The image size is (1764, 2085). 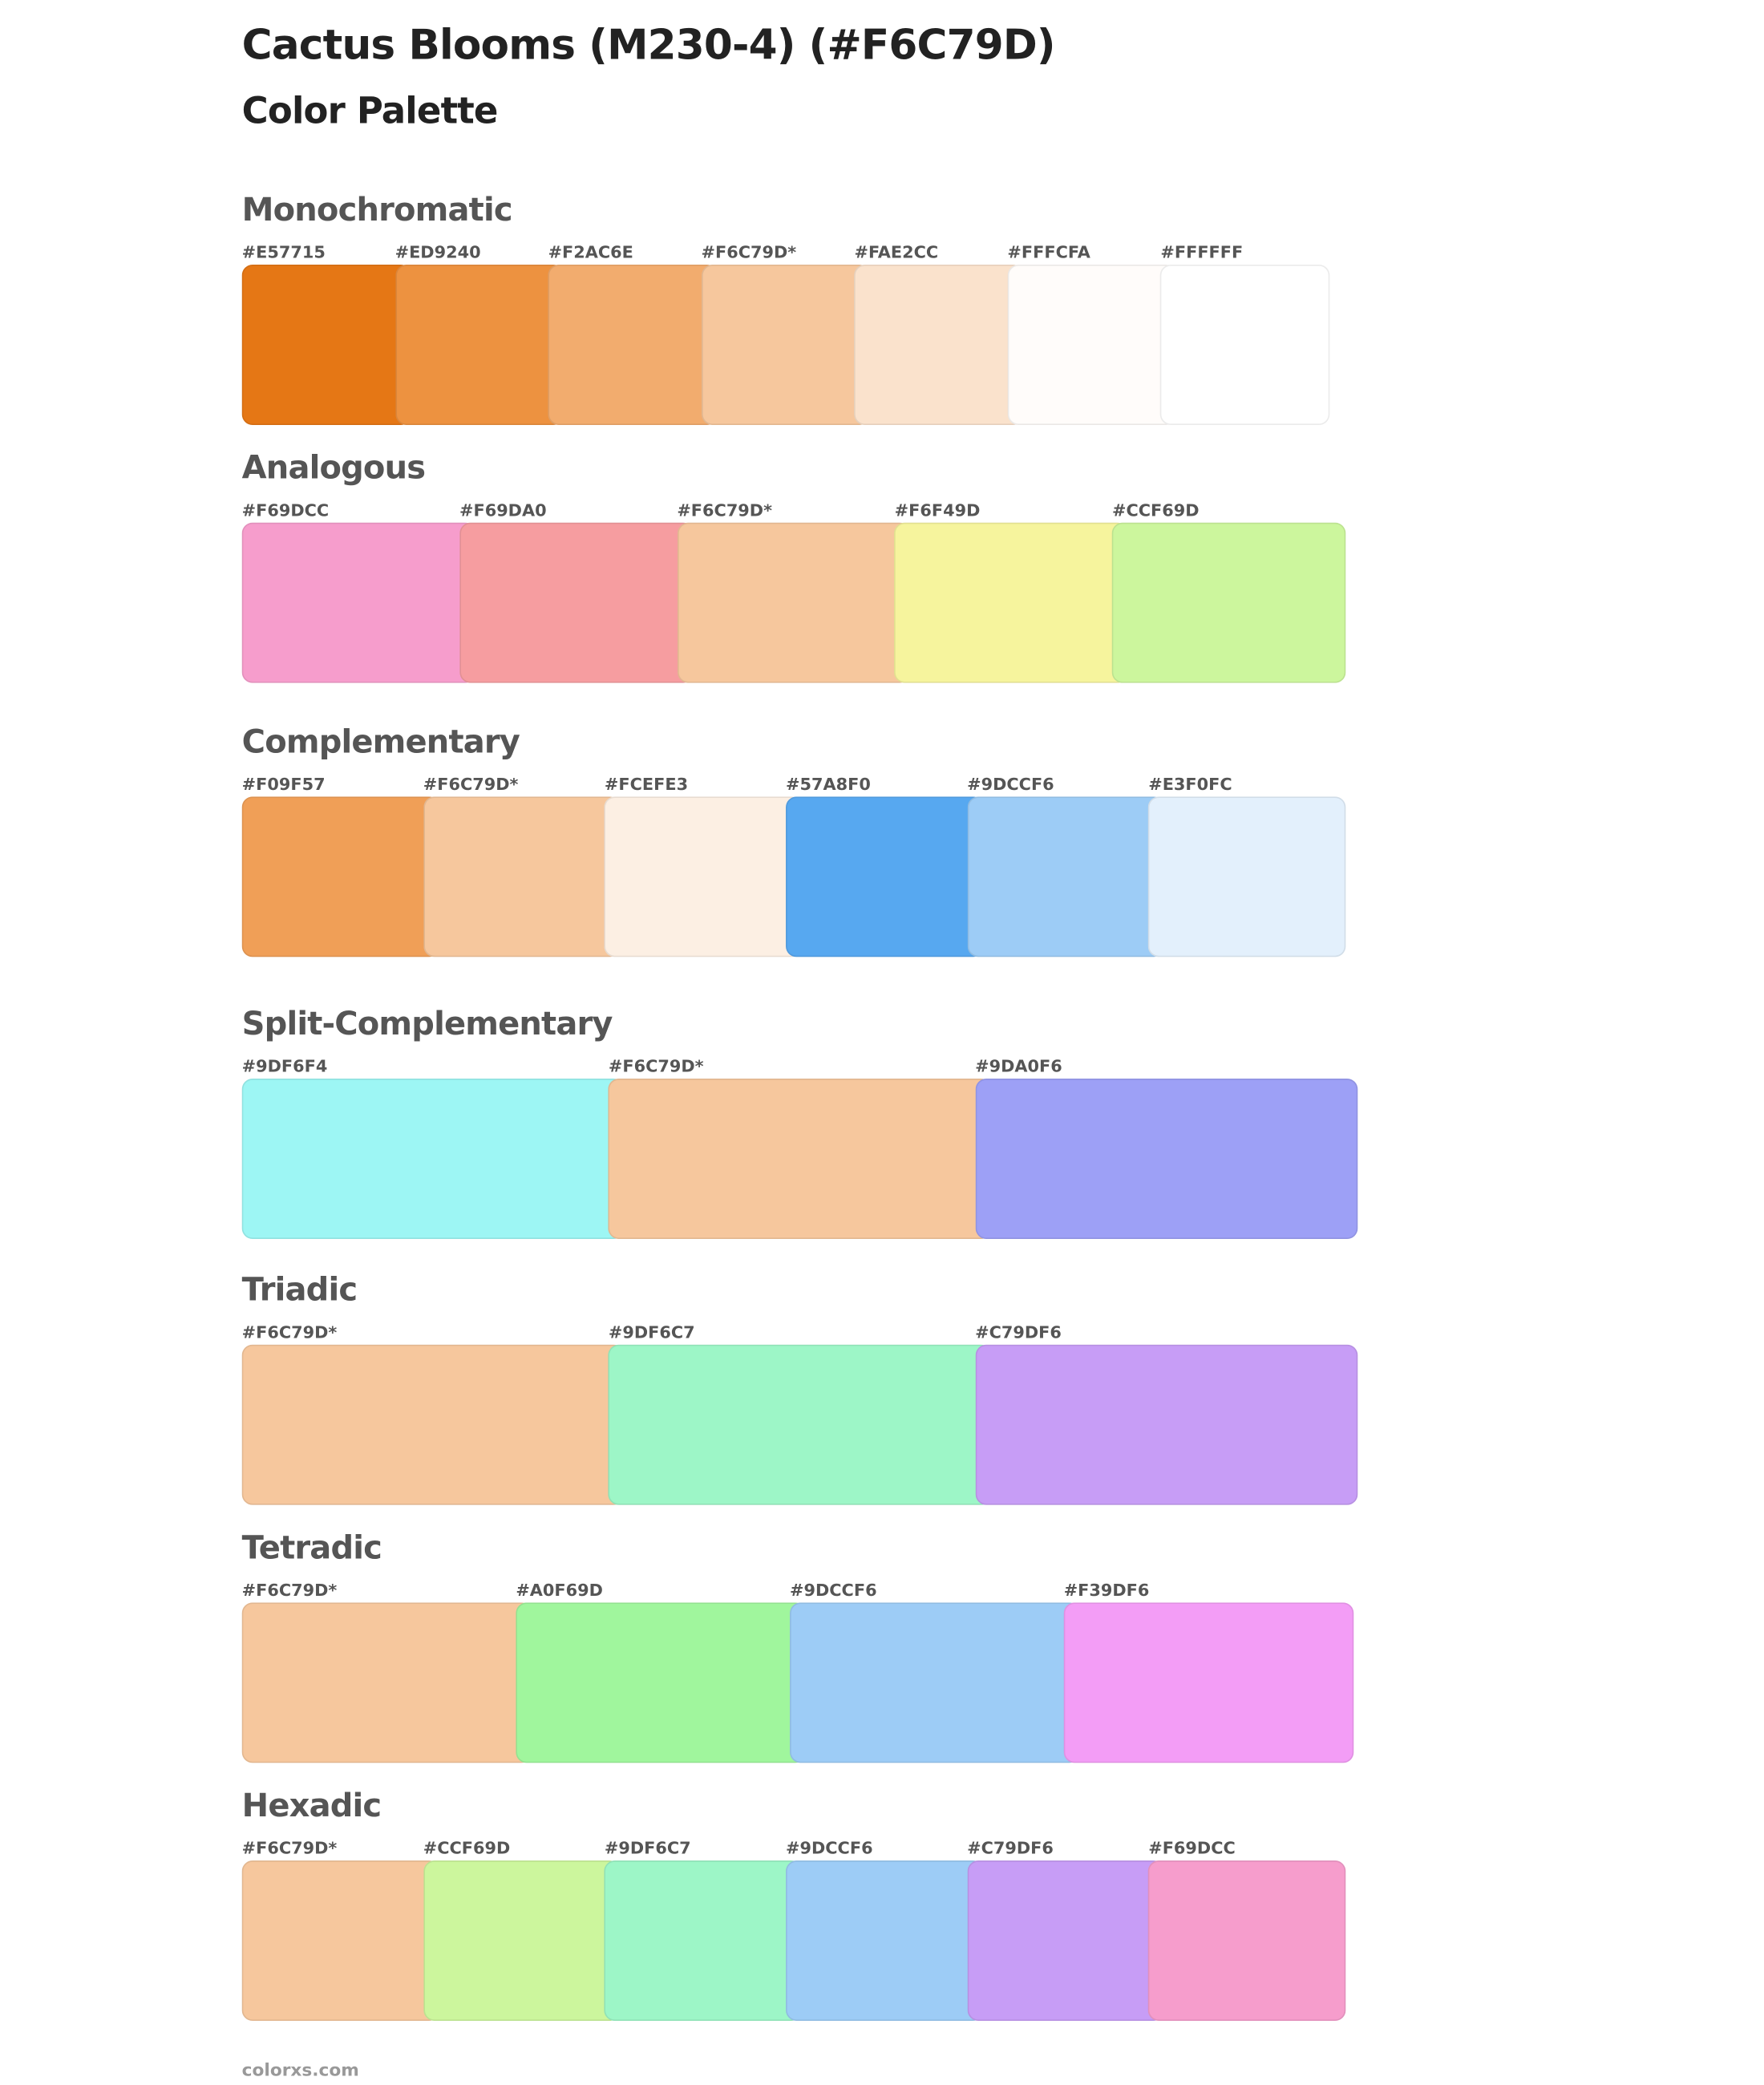 What do you see at coordinates (559, 1590) in the screenshot?
I see `swatch-hex-label: #A0F69D` at bounding box center [559, 1590].